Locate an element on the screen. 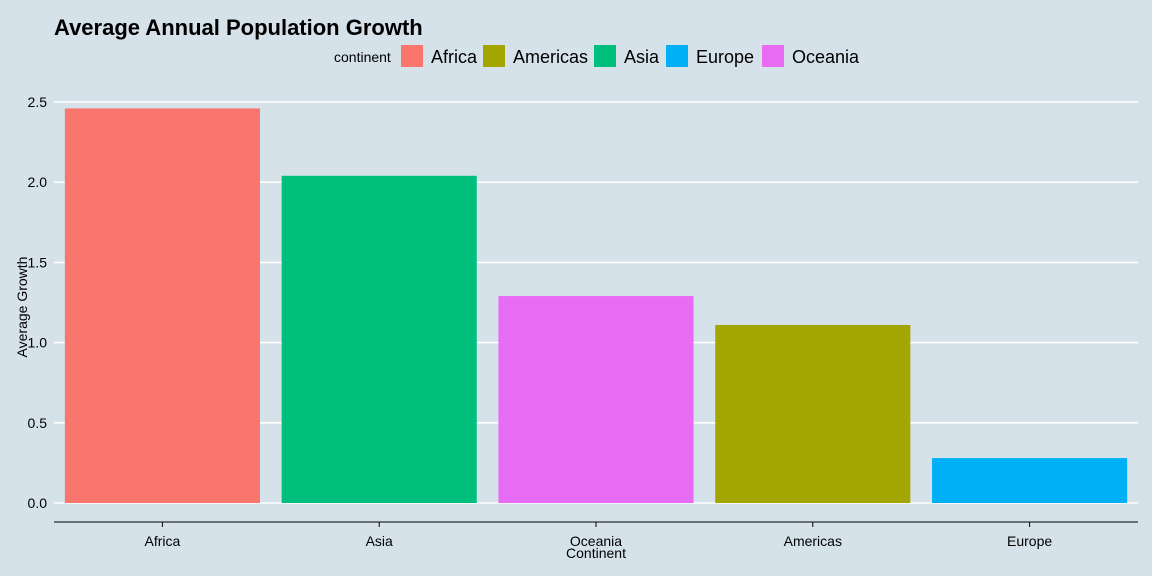 The width and height of the screenshot is (1152, 576). bar-oceania is located at coordinates (596, 399).